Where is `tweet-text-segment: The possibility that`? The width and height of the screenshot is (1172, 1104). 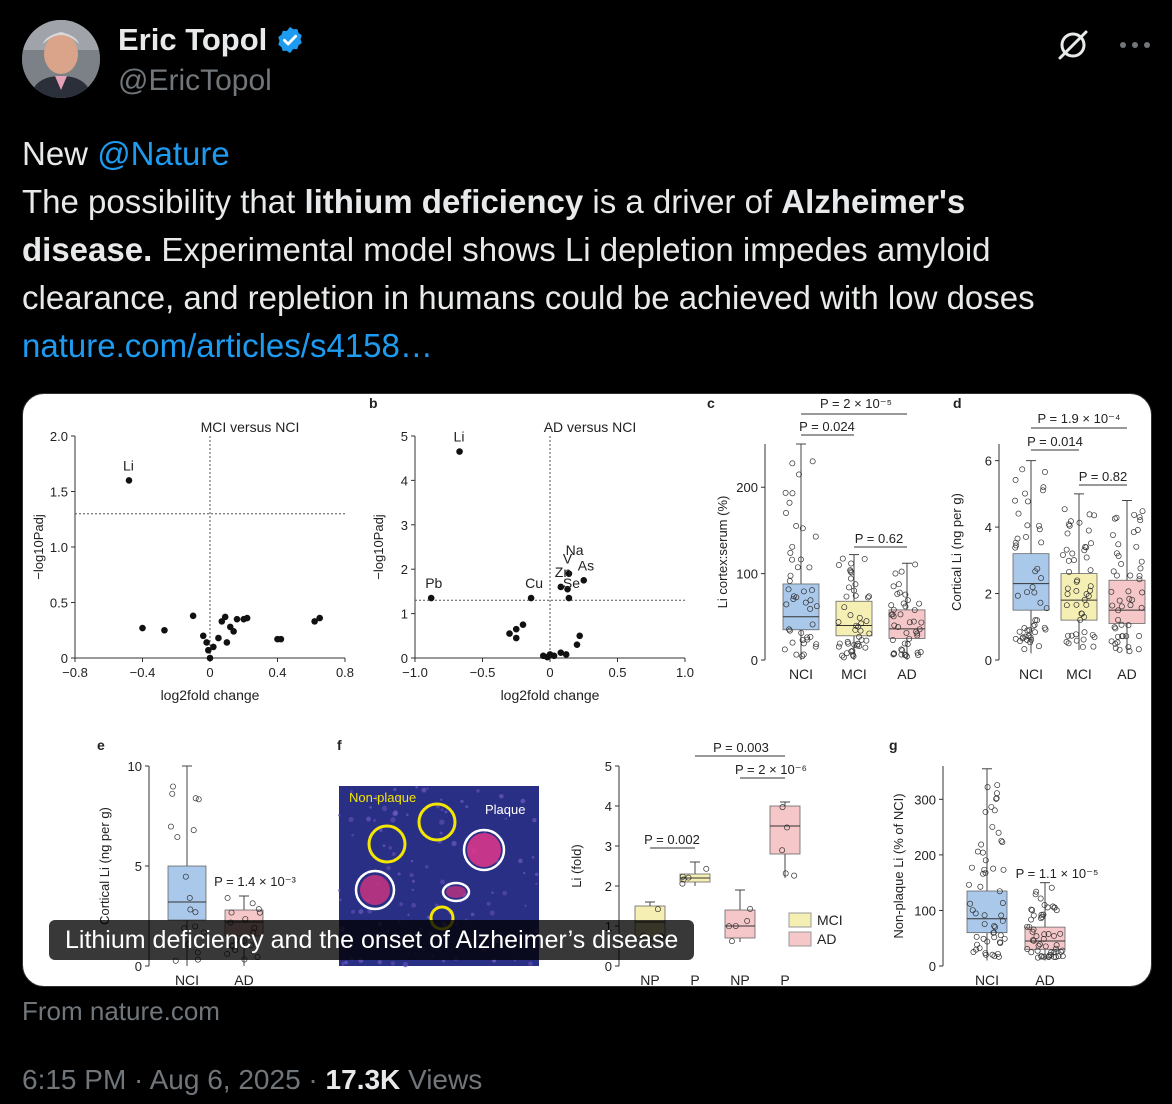 tweet-text-segment: The possibility that is located at coordinates (163, 201).